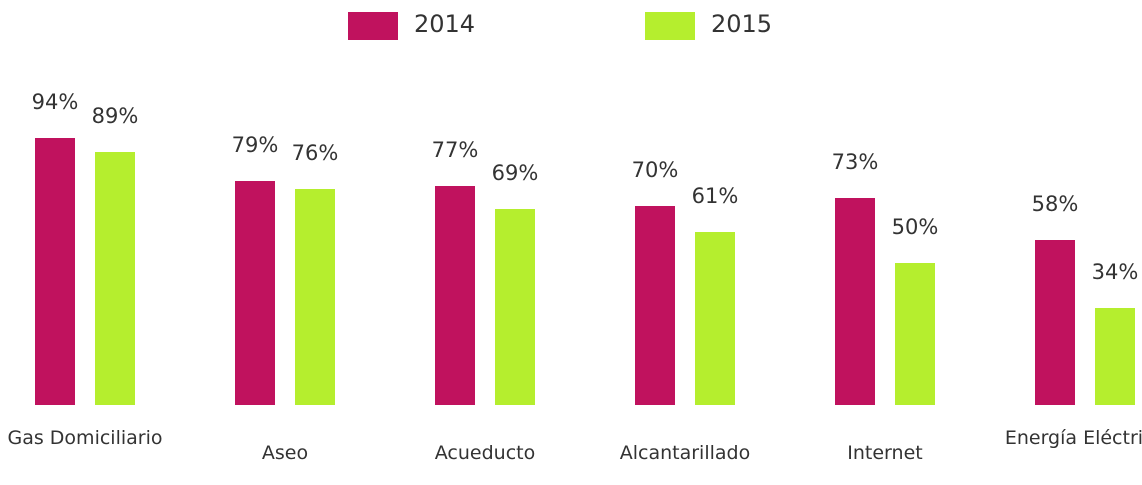 This screenshot has width=1142, height=485. Describe the element at coordinates (1073, 438) in the screenshot. I see `x-tick-label: Energía Eléctrica` at that location.